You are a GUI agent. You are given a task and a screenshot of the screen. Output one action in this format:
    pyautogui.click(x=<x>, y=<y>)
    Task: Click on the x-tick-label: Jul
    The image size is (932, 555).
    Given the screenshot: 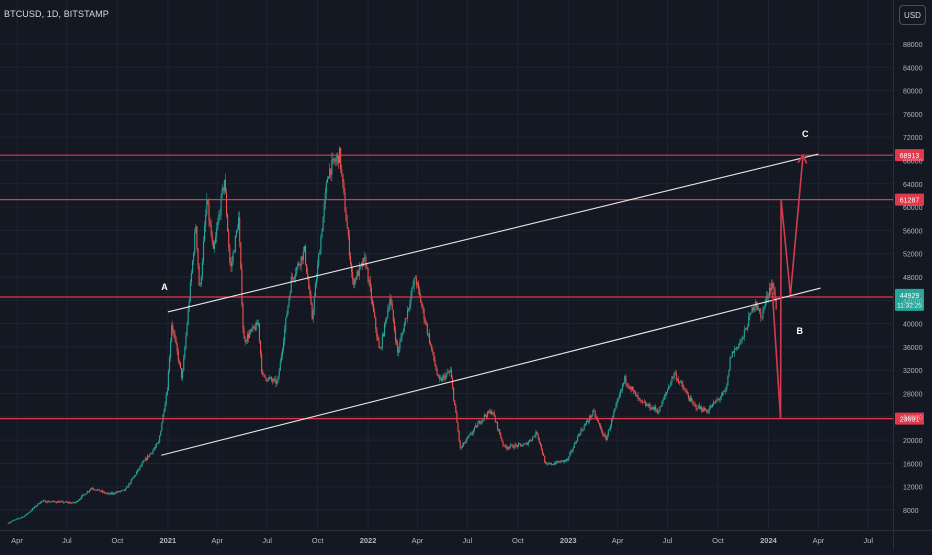 What is the action you would take?
    pyautogui.click(x=267, y=540)
    